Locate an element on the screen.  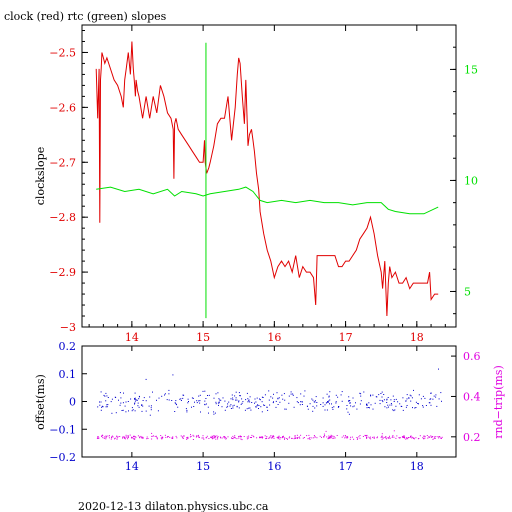
slopes-y-axis-label: clockslope is located at coordinates (40, 176).